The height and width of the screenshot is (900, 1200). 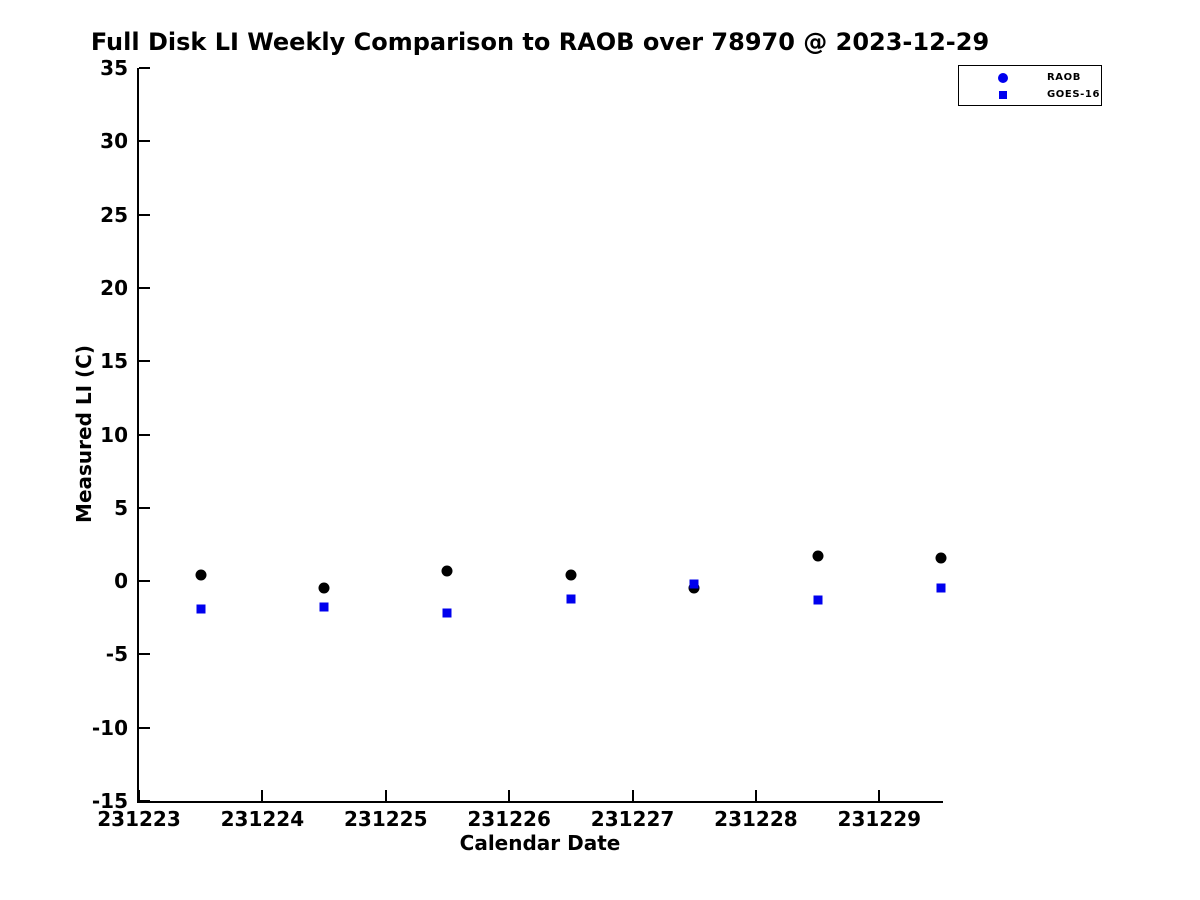 I want to click on y-tick-label: -15, so click(x=109, y=801).